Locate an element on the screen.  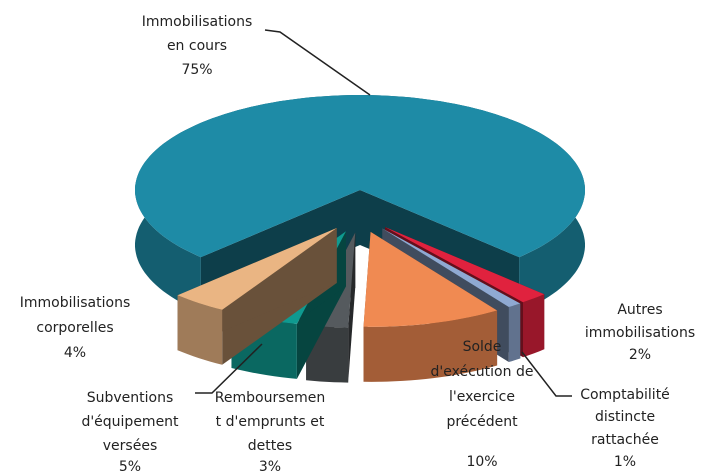
category-label: l'exercice is located at coordinates (482, 397).